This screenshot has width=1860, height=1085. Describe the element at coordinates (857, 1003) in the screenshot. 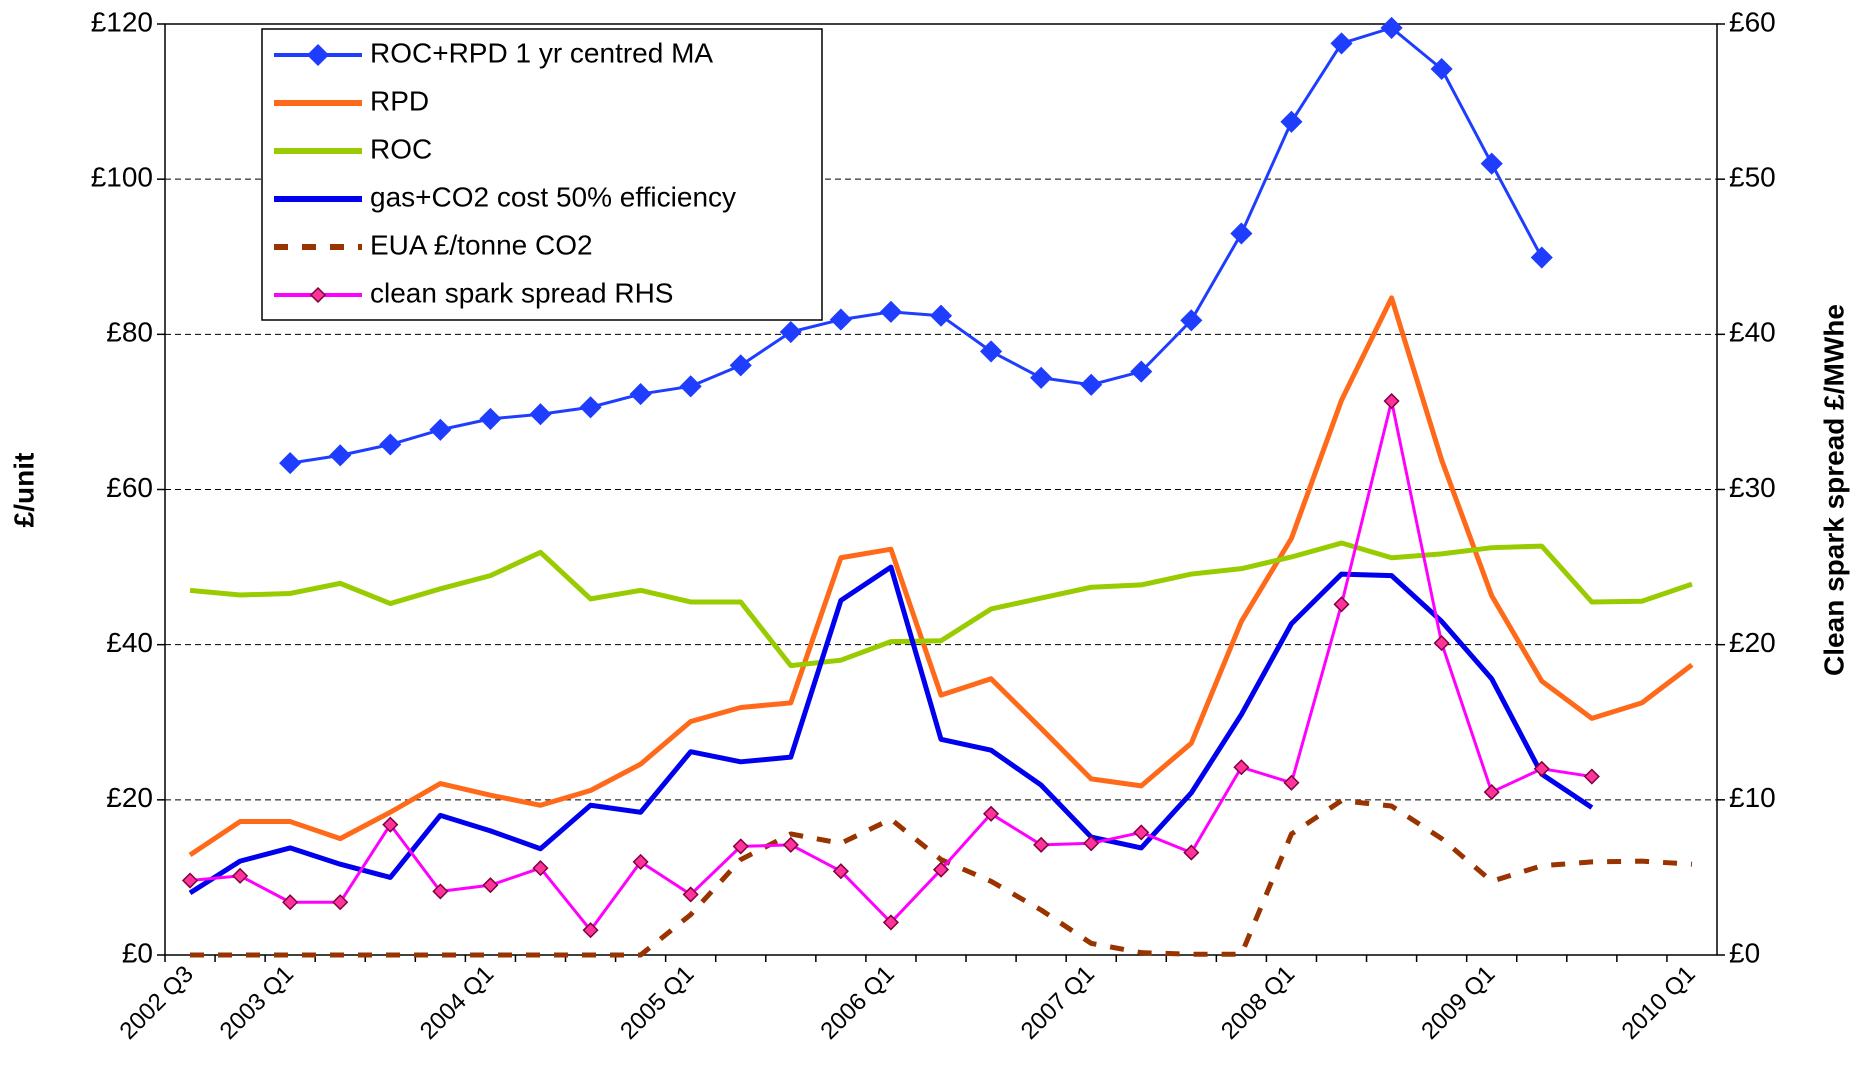

I see `x-tick-label: 2006 Q1` at that location.